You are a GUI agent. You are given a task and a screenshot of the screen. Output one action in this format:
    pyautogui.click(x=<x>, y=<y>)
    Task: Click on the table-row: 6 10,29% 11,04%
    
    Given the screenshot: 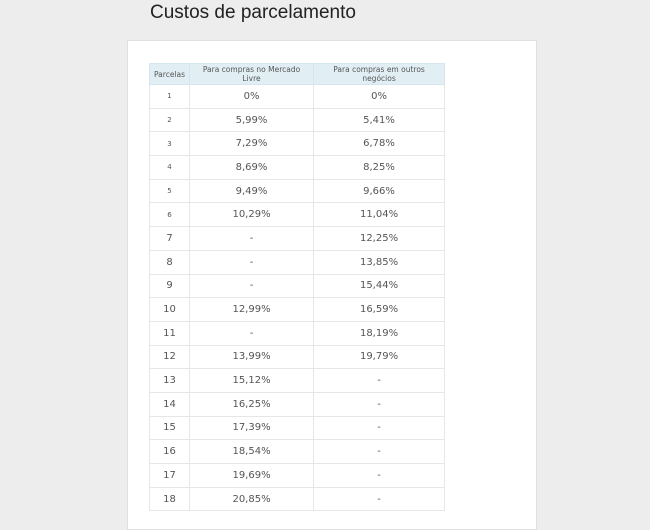 What is the action you would take?
    pyautogui.click(x=297, y=215)
    